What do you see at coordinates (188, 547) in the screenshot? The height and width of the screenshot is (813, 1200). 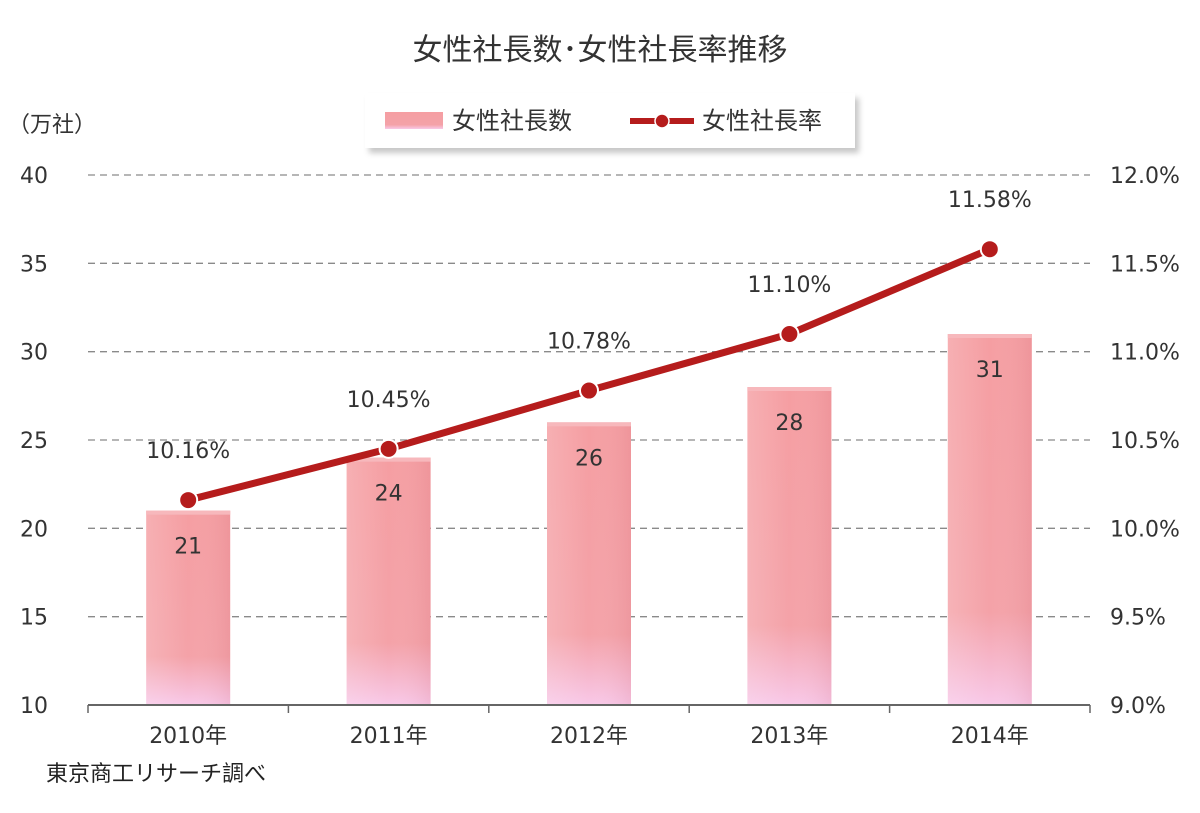 I see `bar-value-label: 21` at bounding box center [188, 547].